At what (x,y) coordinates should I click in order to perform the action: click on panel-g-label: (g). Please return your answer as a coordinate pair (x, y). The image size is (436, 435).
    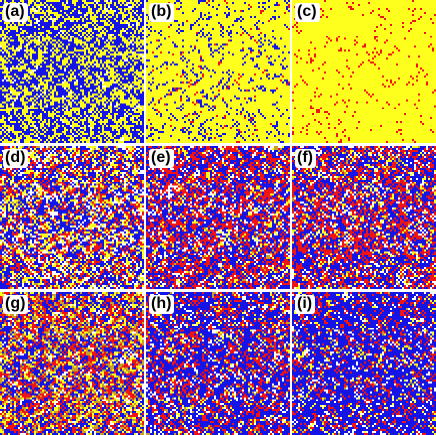
    Looking at the image, I should click on (16, 304).